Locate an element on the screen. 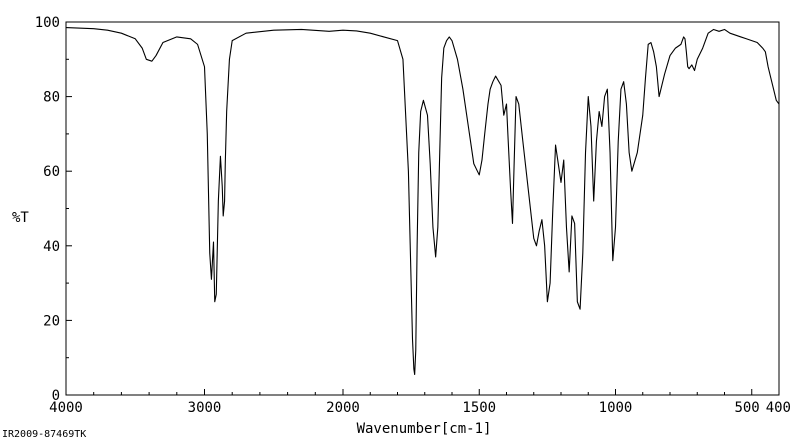  y-tick-label: 40 is located at coordinates (51, 247).